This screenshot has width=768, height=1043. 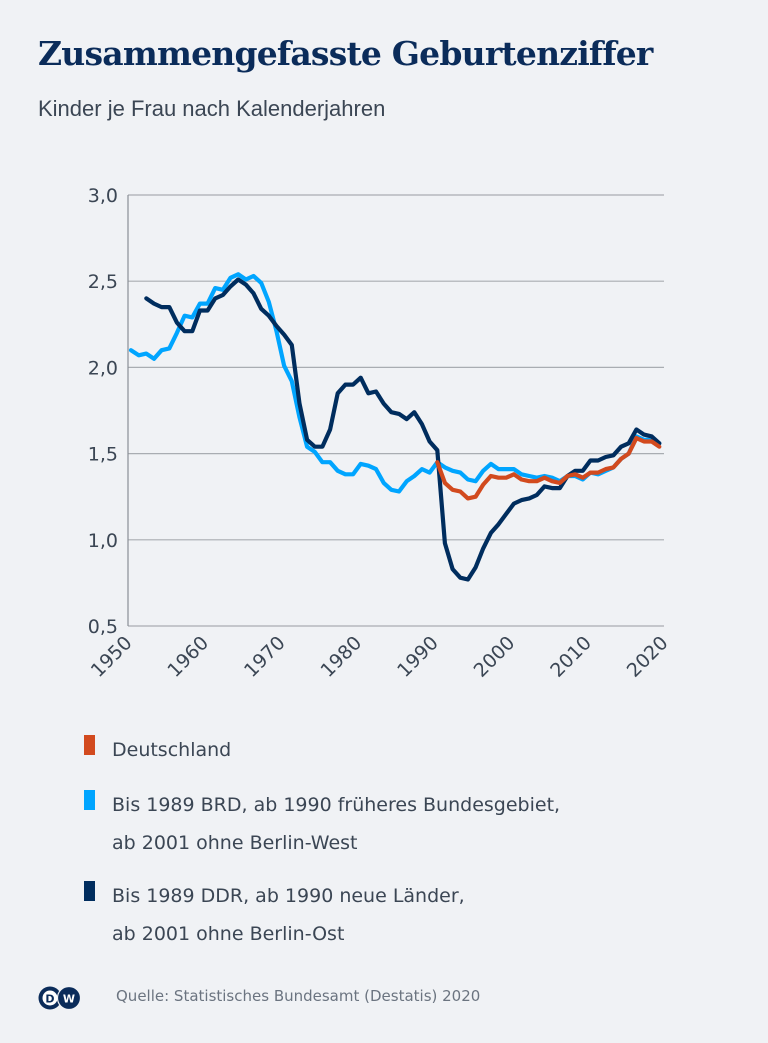 I want to click on chart-title: Zusammengefasste Geburtenziffer, so click(x=345, y=53).